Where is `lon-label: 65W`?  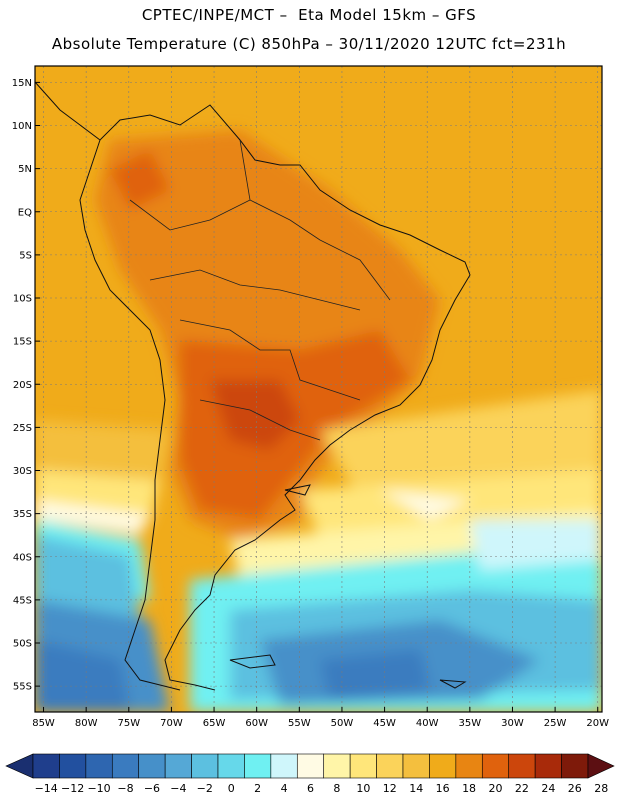
lon-label: 65W is located at coordinates (214, 723).